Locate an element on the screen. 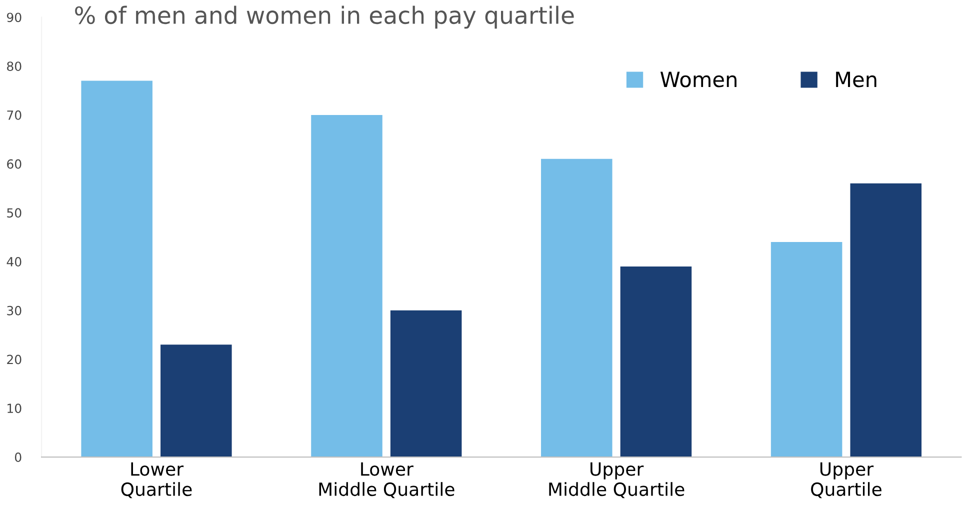  y-tick-label: 30 is located at coordinates (14, 311).